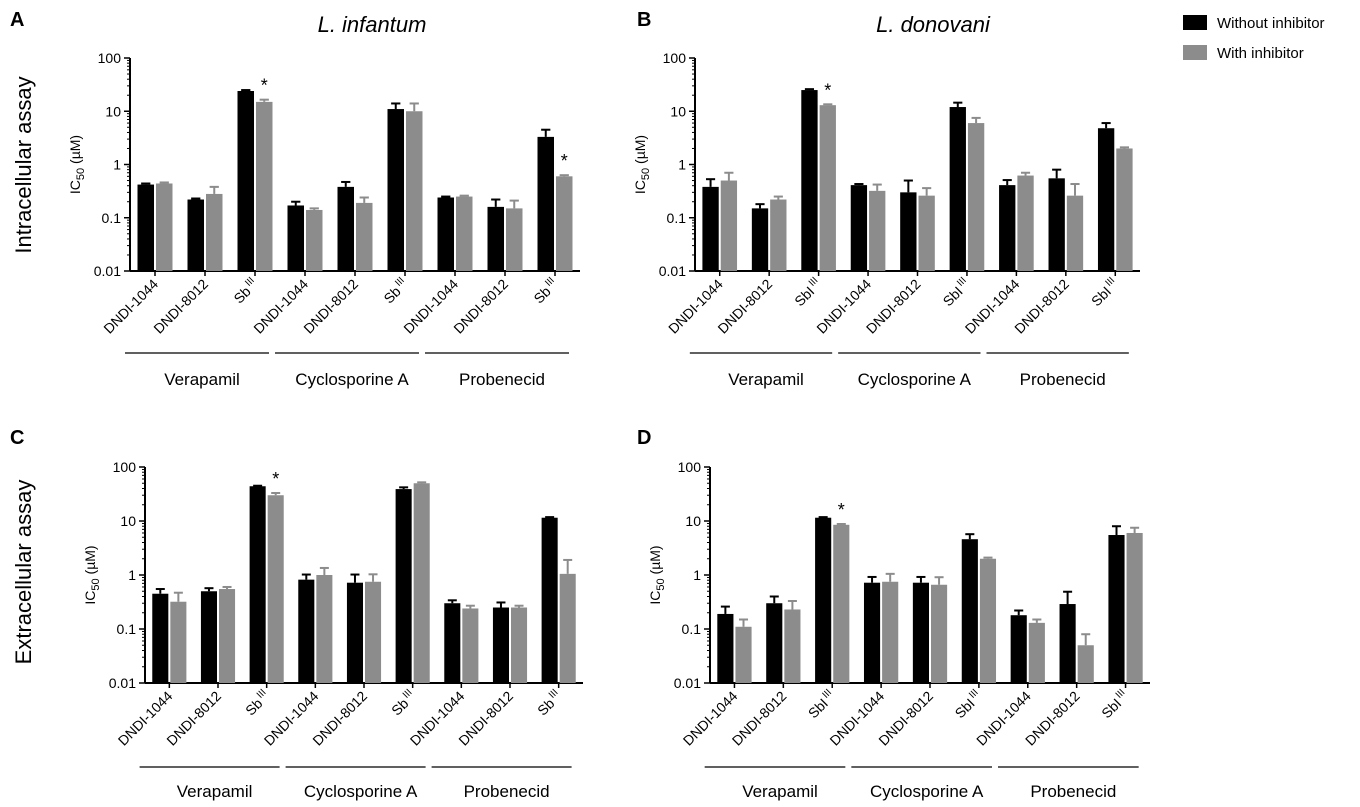 This screenshot has height=807, width=1360. Describe the element at coordinates (1195, 52) in the screenshot. I see `legend-swatch-with` at that location.